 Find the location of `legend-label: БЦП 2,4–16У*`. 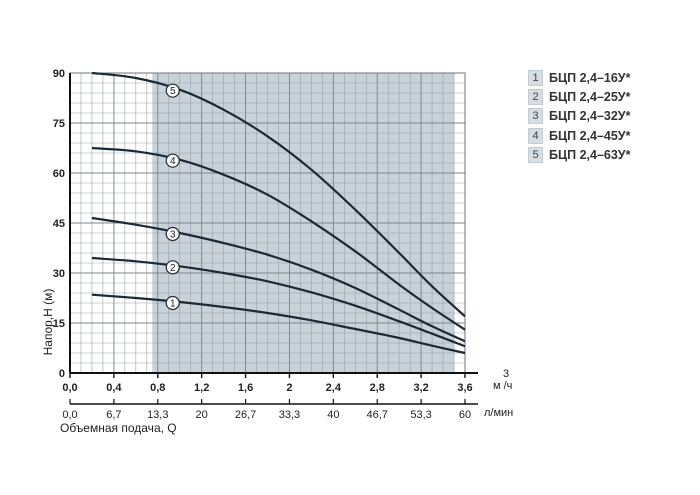

legend-label: БЦП 2,4–16У* is located at coordinates (590, 77).